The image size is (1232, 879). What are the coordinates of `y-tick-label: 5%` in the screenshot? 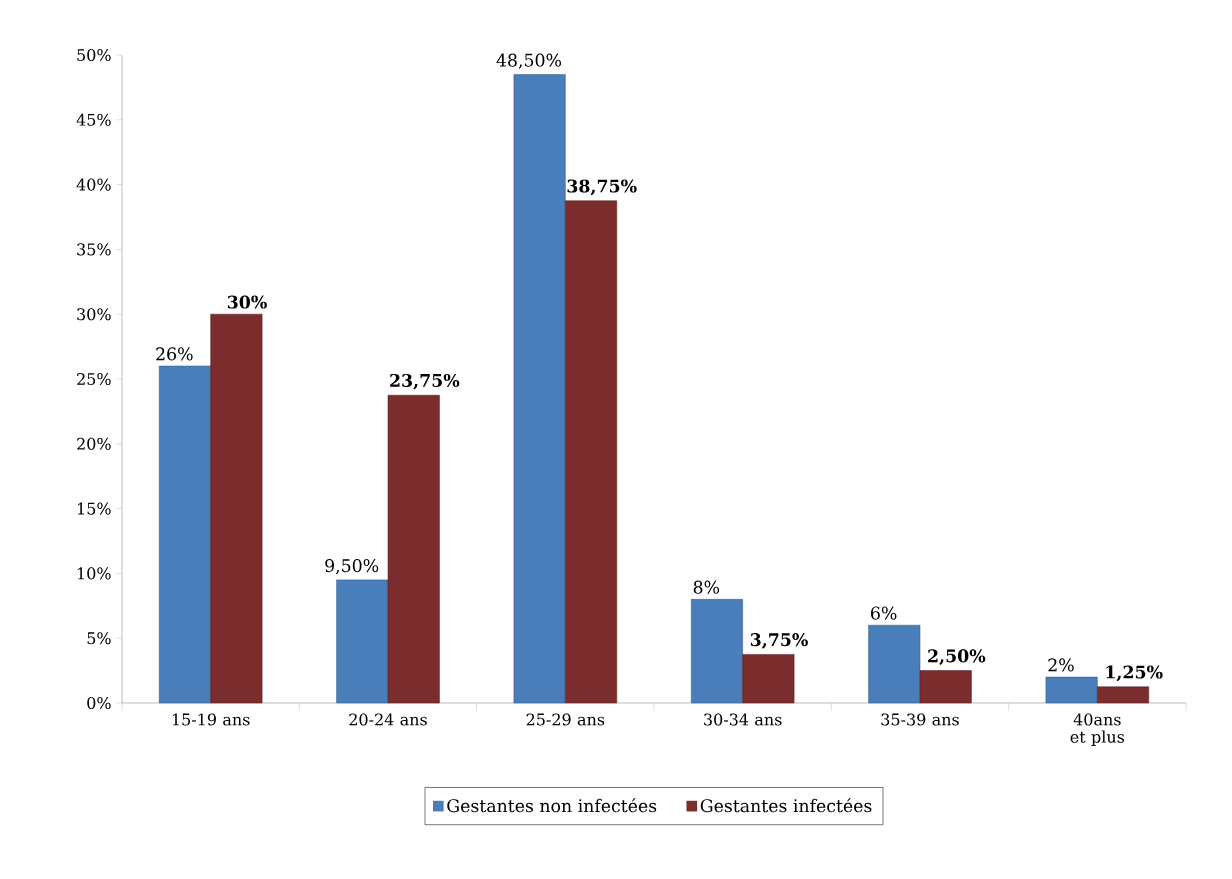 It's located at (99, 638).